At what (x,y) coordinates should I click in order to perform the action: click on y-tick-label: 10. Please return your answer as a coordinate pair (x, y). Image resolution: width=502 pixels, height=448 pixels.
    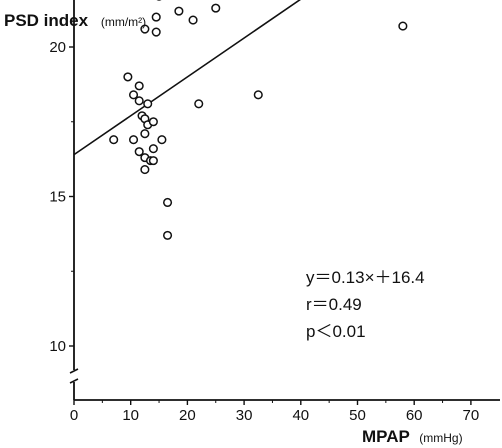
    Looking at the image, I should click on (57, 346).